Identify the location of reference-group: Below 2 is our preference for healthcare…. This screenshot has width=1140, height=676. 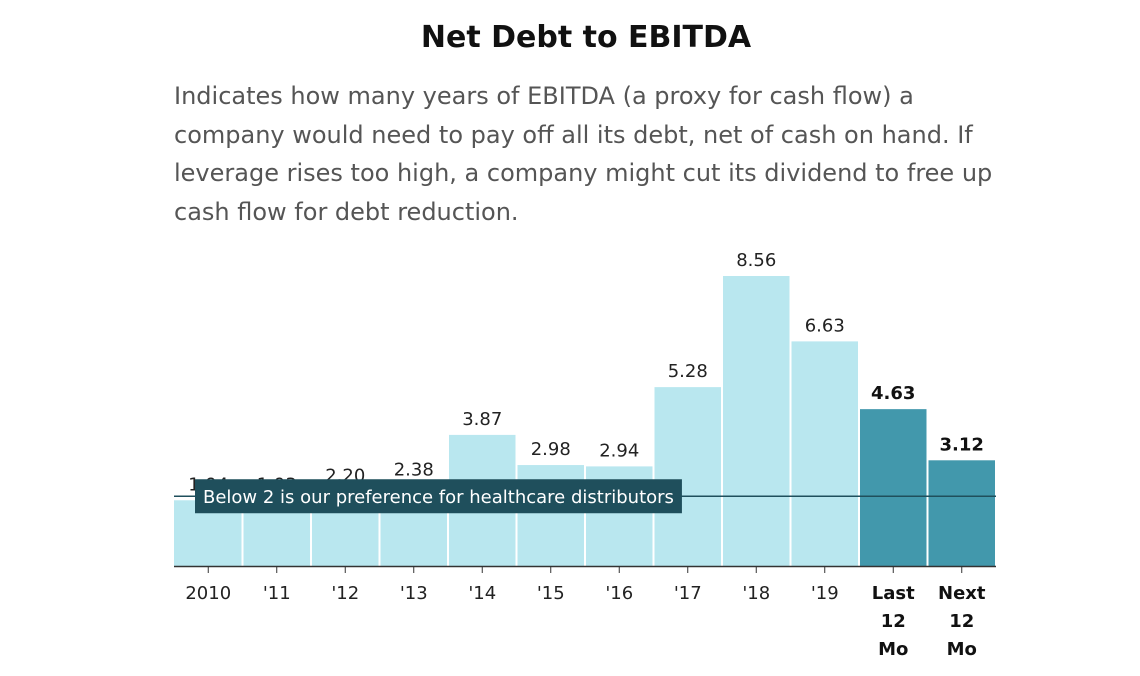
(585, 496).